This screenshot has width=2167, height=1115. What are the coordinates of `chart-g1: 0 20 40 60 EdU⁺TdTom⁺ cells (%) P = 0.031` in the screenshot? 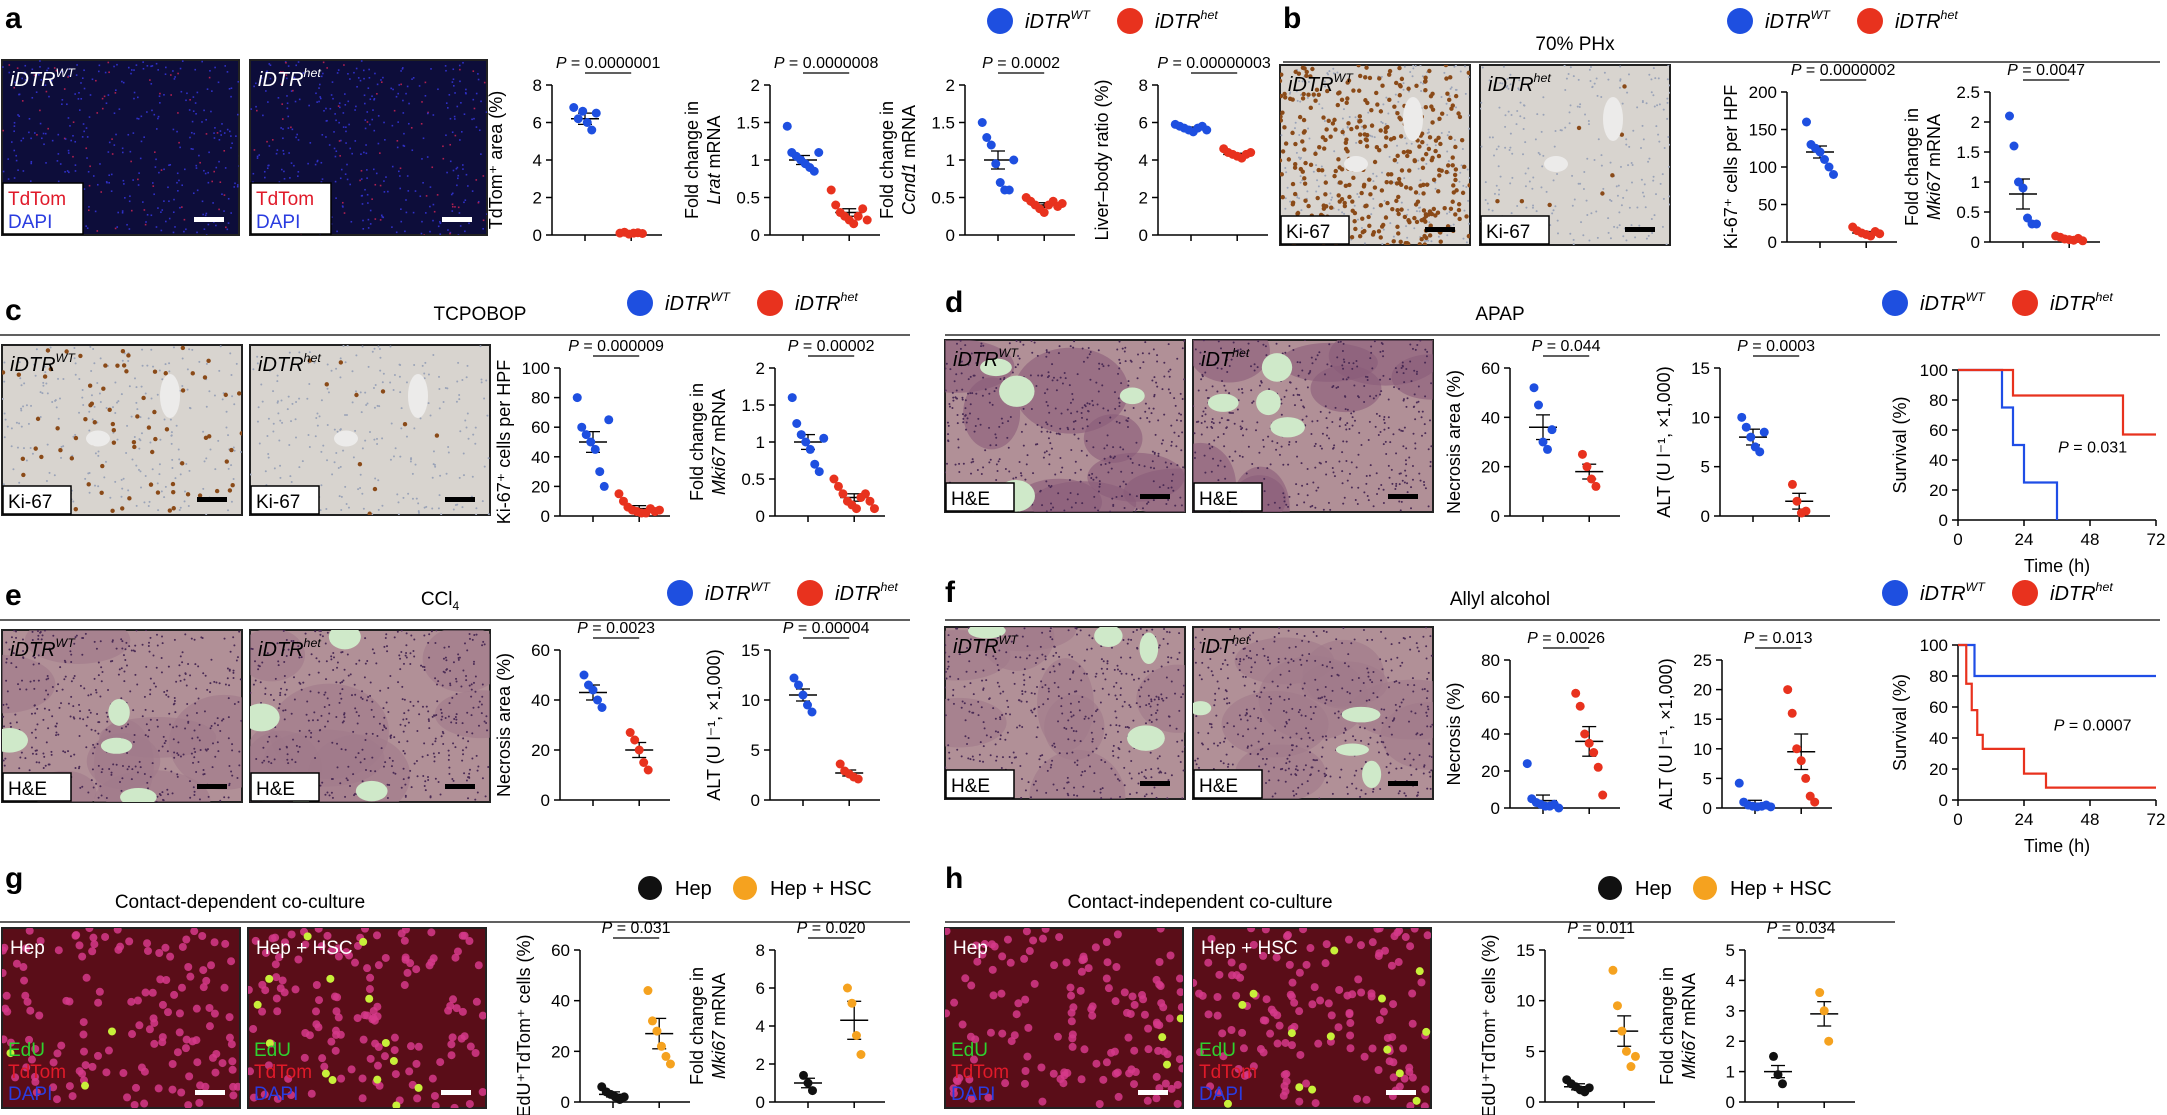 It's located at (602, 1017).